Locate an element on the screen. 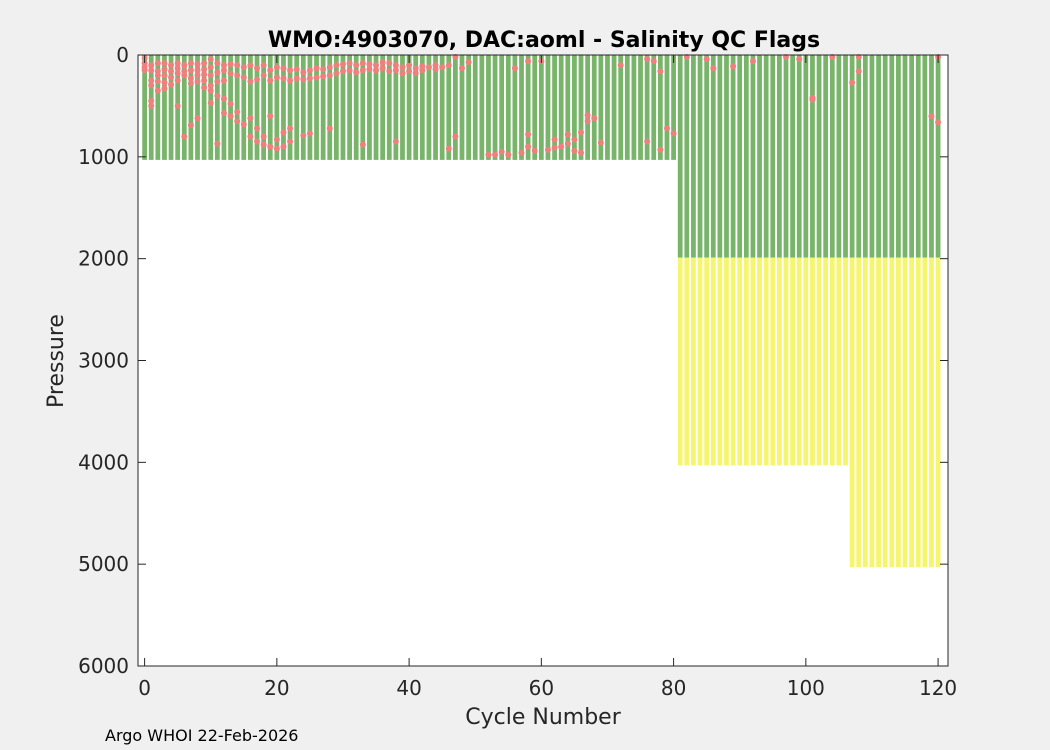 The height and width of the screenshot is (750, 1050). y-tick-label: 3000 is located at coordinates (103, 361).